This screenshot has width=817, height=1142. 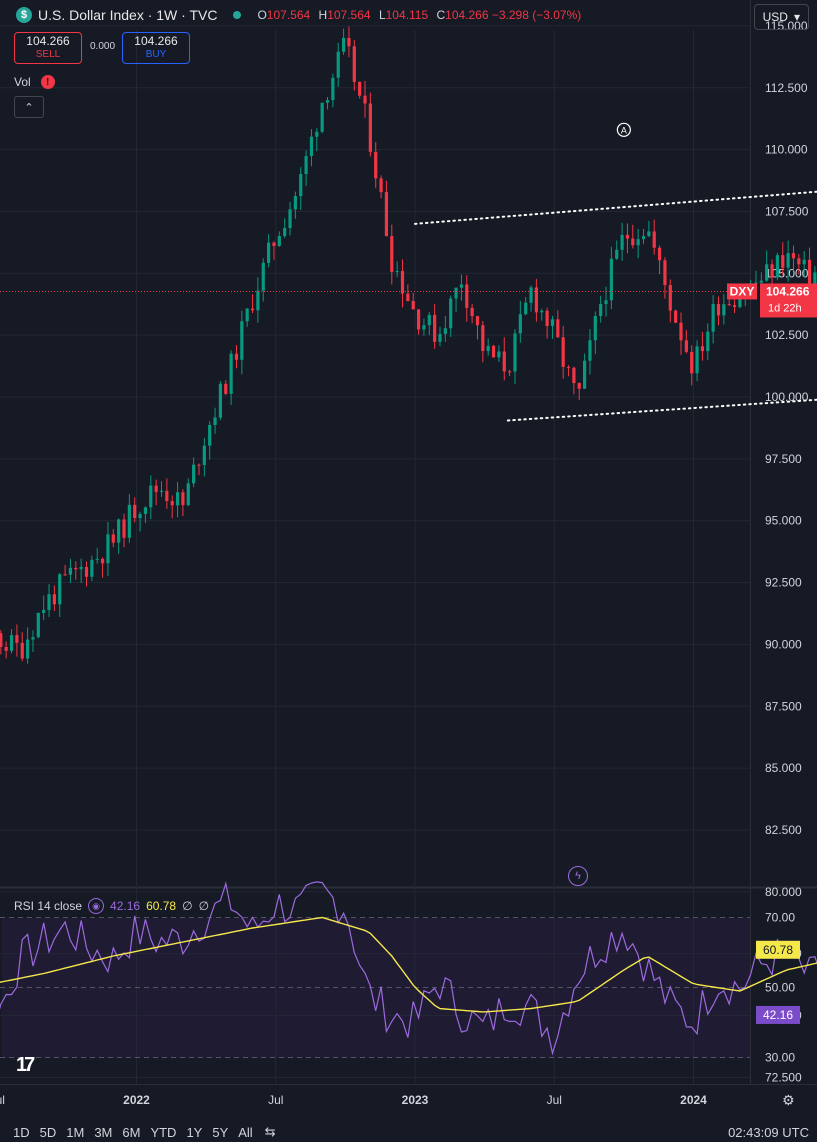 I want to click on low-value: 104.115, so click(x=407, y=15).